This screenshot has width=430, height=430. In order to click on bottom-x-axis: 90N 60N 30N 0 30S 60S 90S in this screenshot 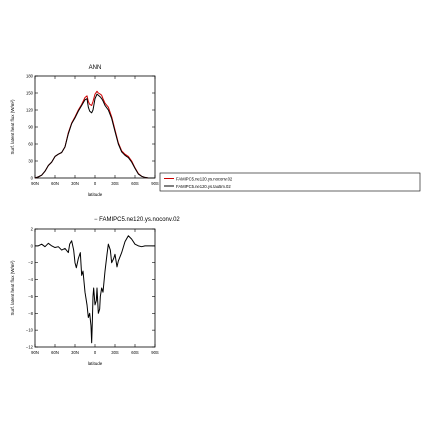, I will do `click(95, 292)`.